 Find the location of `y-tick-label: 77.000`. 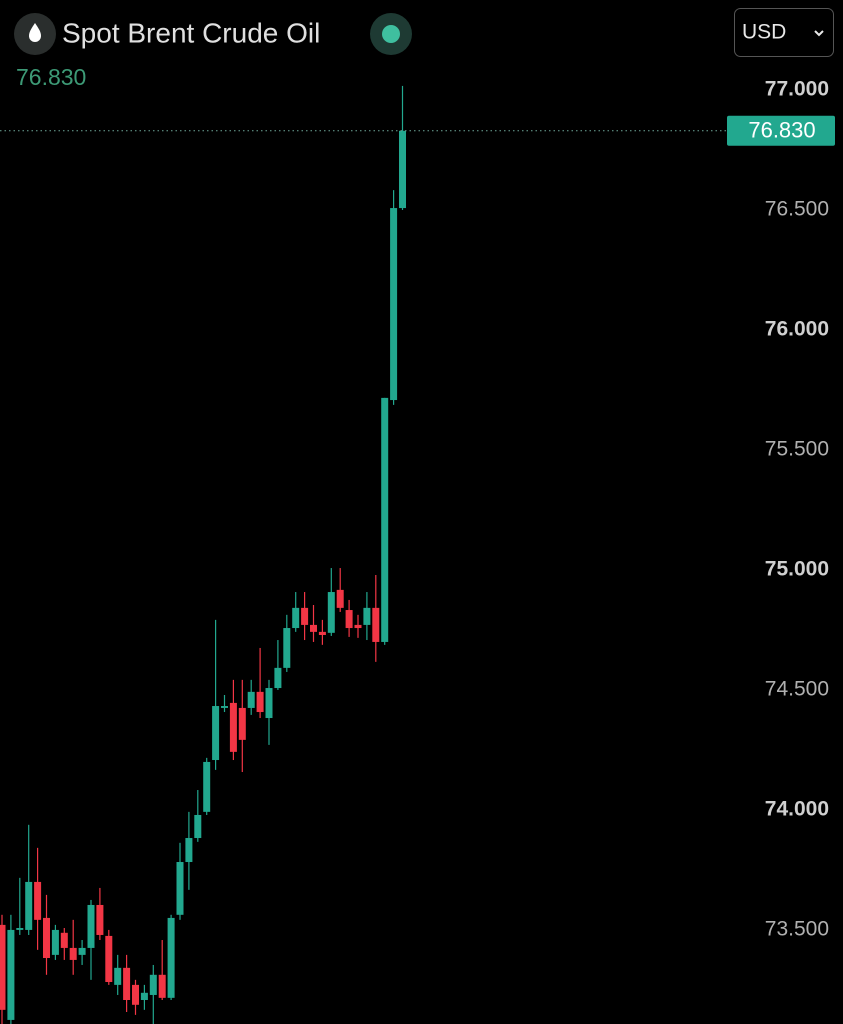

y-tick-label: 77.000 is located at coordinates (797, 89).